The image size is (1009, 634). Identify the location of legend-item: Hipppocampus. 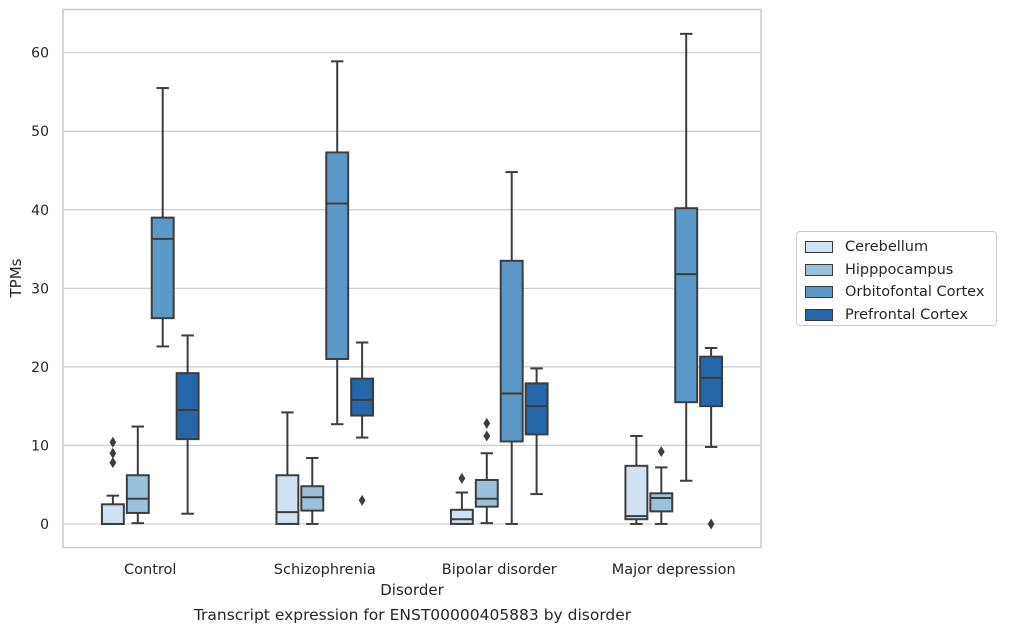
(900, 270).